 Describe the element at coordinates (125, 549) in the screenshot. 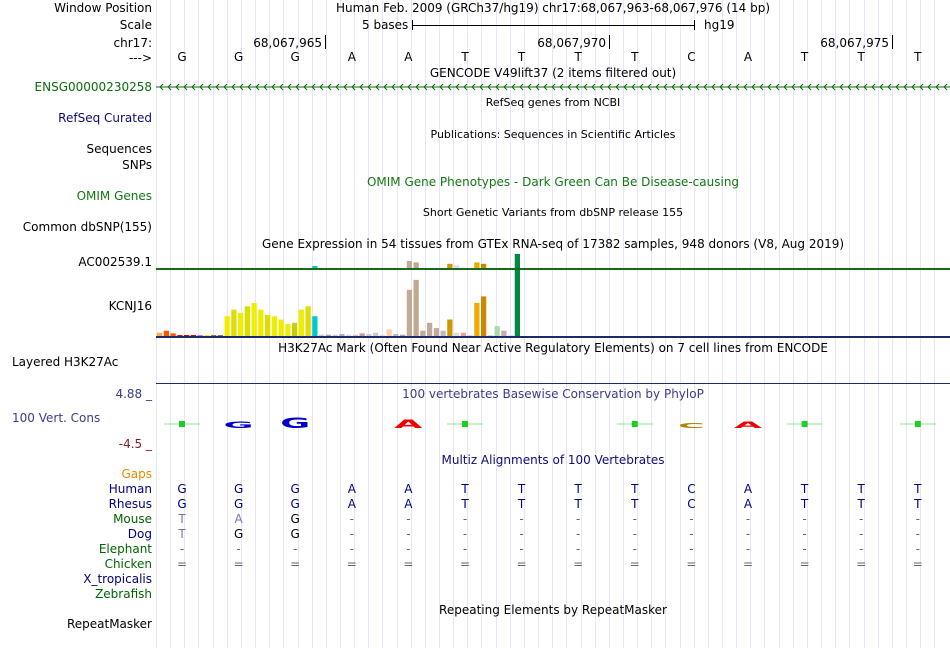

I see `multiz-species-label: Elephant` at that location.